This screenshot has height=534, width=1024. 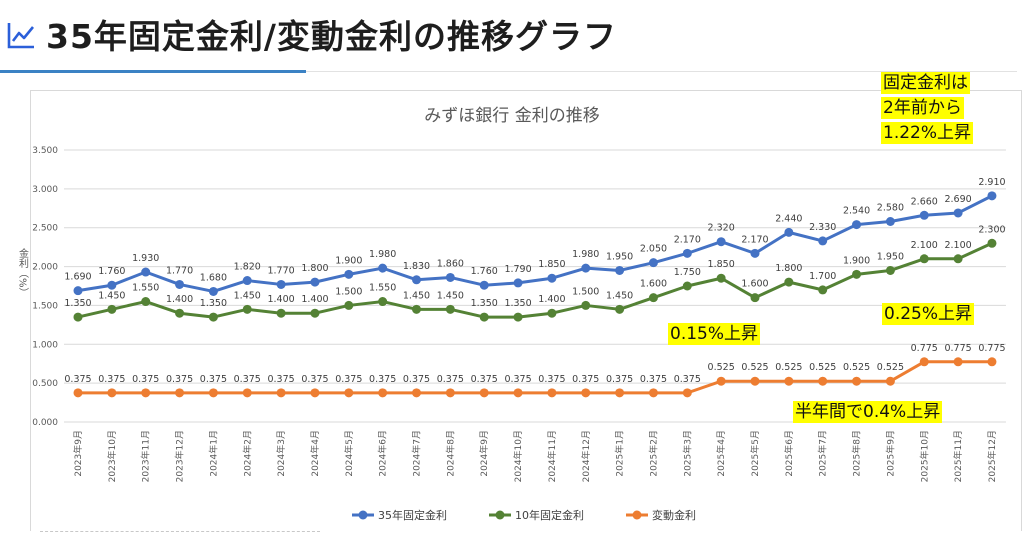 I want to click on y-tick-label: 2.000, so click(x=45, y=268).